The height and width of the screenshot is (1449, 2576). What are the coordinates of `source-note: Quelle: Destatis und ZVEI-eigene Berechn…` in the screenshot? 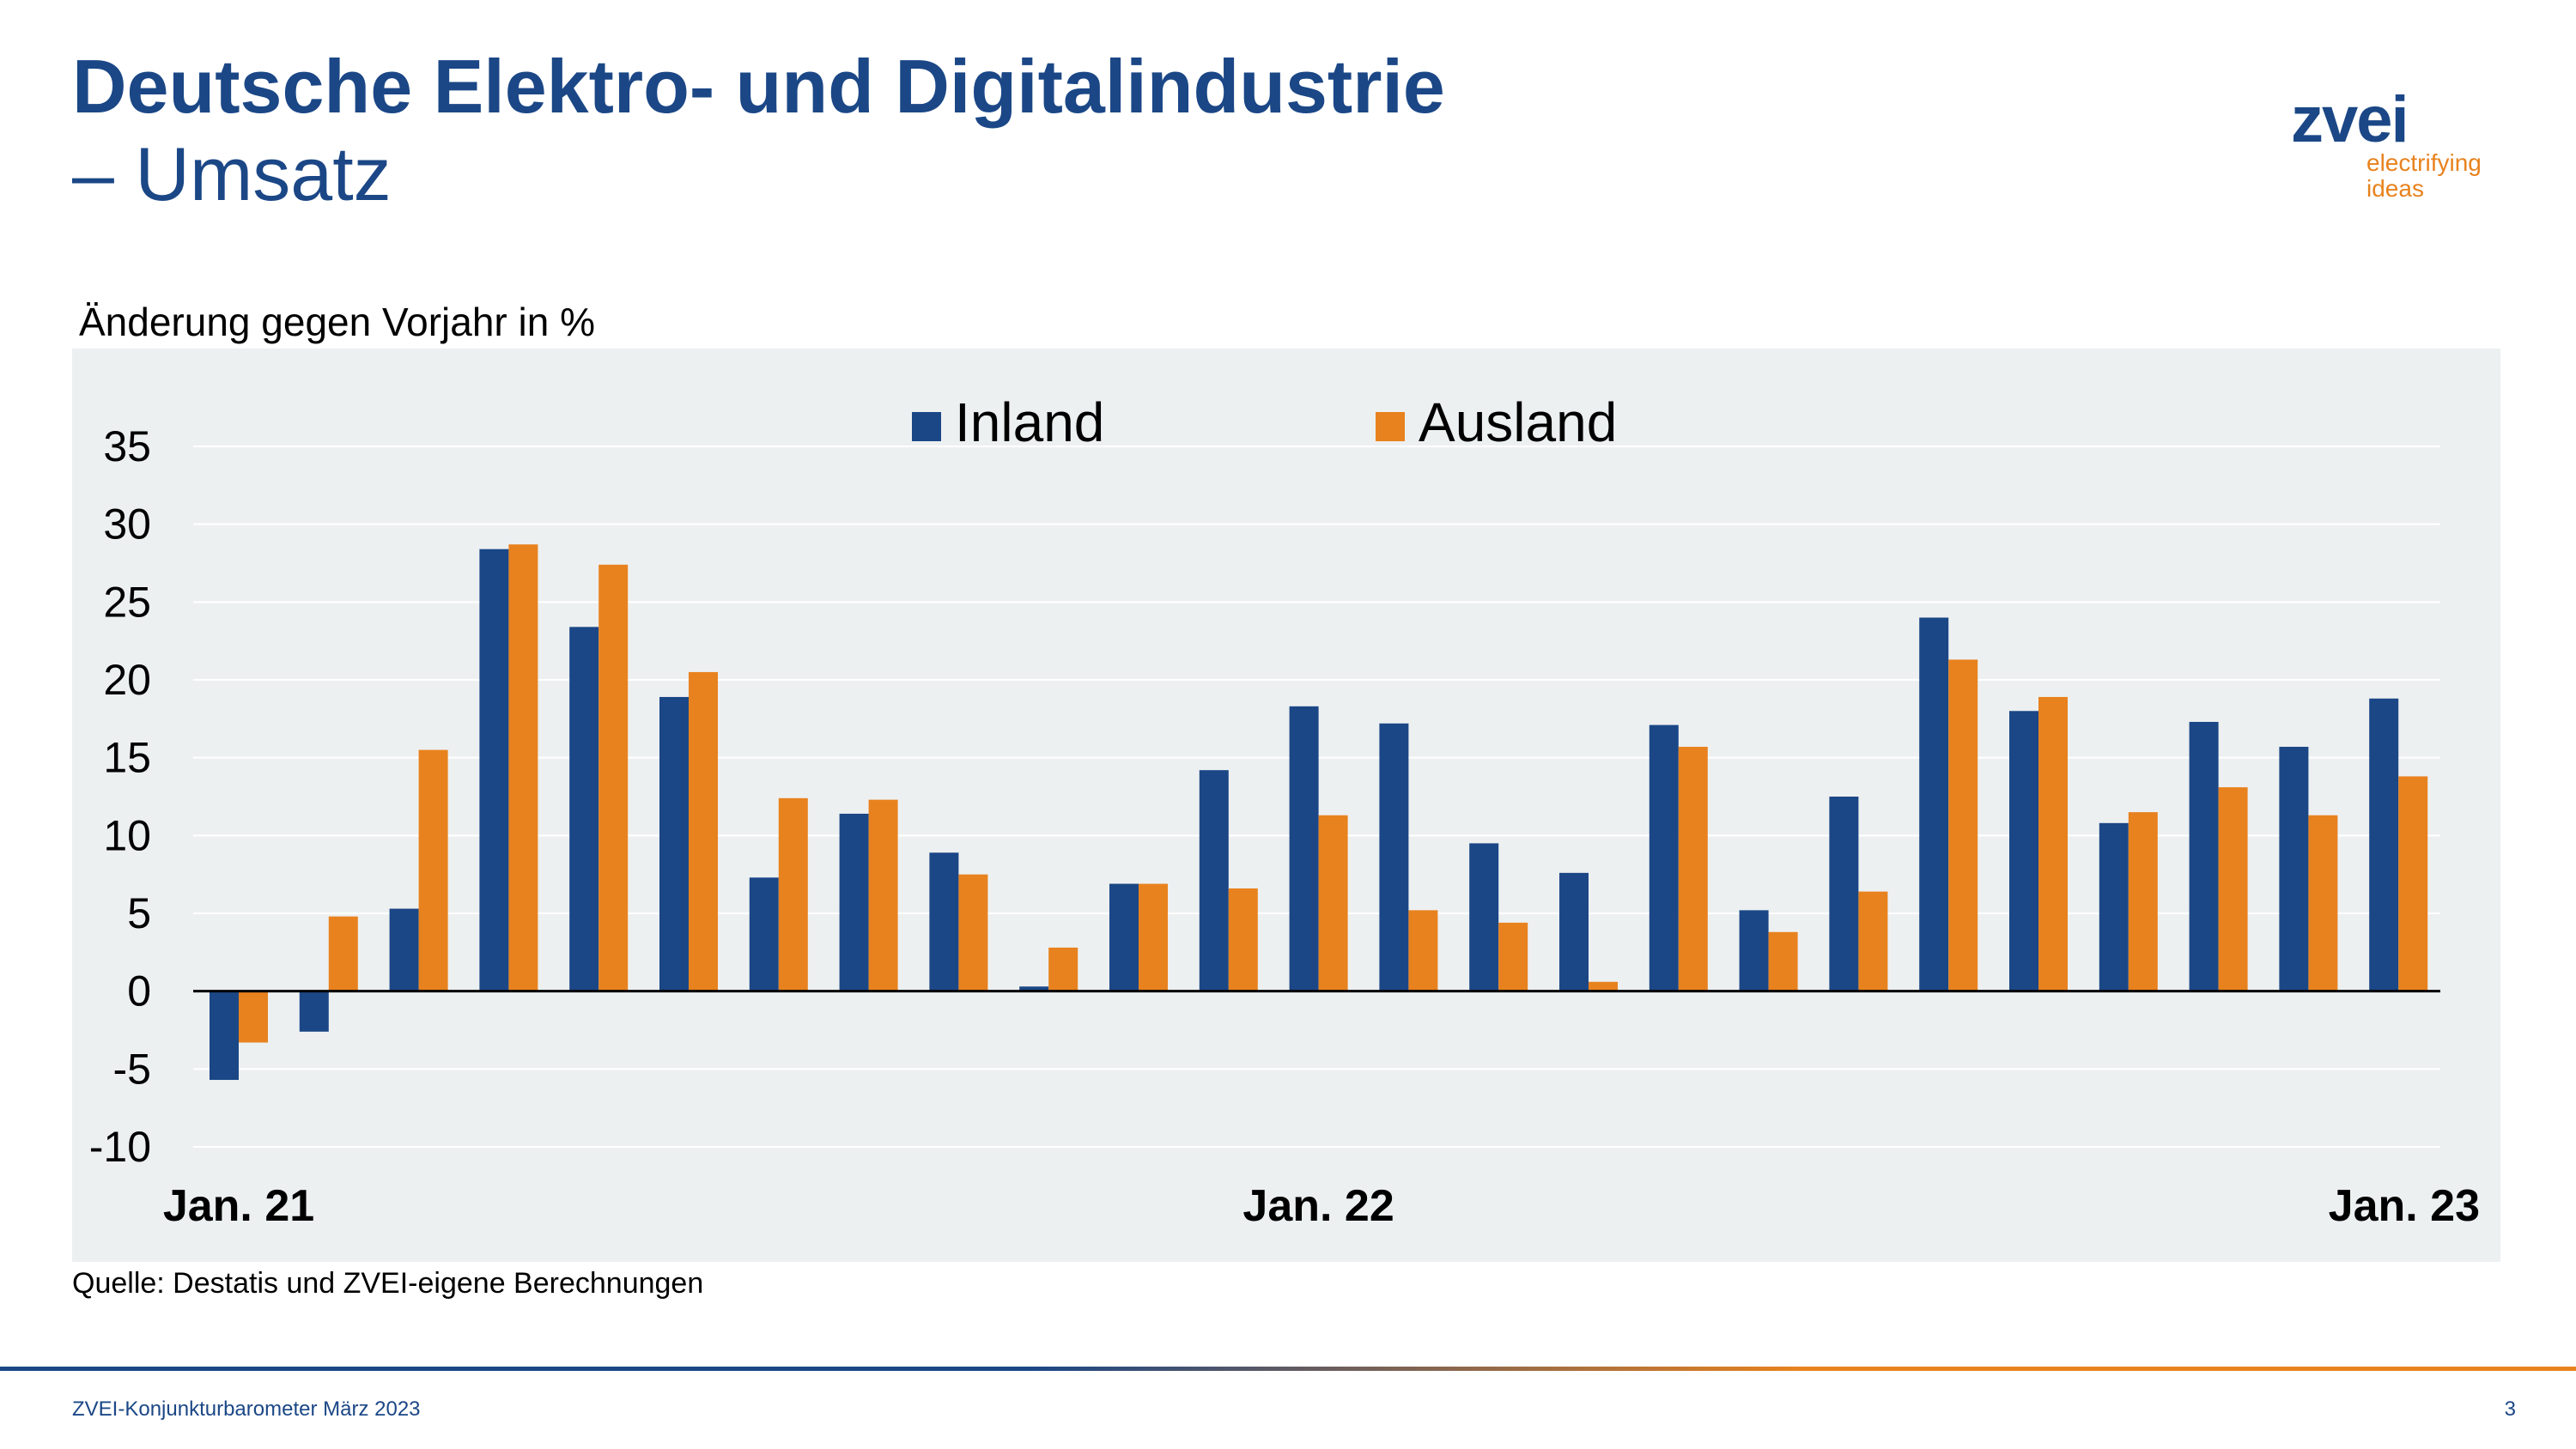 It's located at (388, 1283).